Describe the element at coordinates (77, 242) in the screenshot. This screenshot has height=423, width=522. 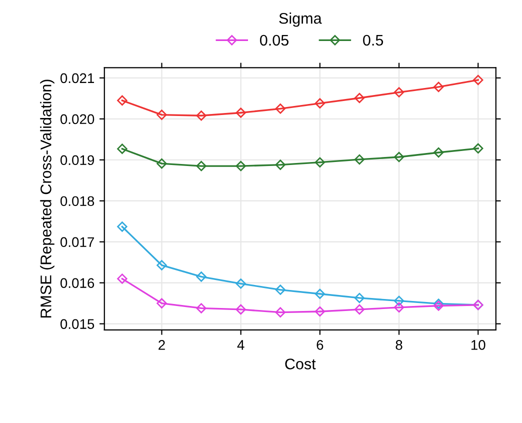
I see `y-tick-label: 0.017` at that location.